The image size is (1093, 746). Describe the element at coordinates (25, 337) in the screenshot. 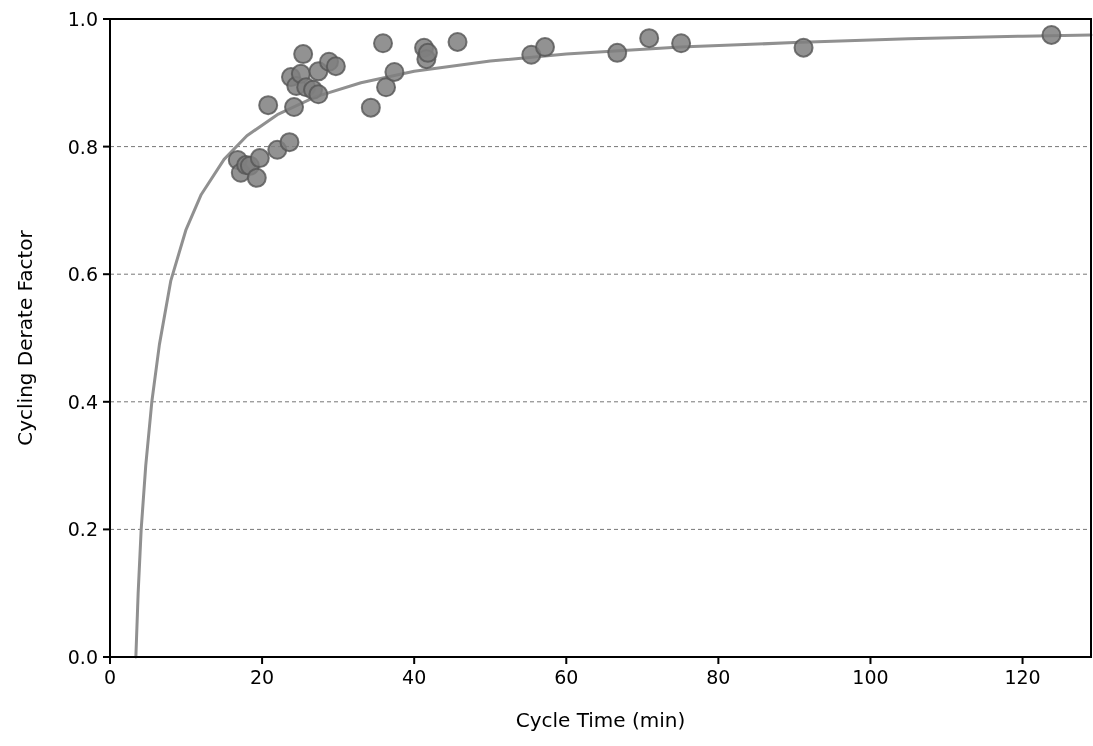

I see `y-axis-title: Cycling Derate Factor` at that location.